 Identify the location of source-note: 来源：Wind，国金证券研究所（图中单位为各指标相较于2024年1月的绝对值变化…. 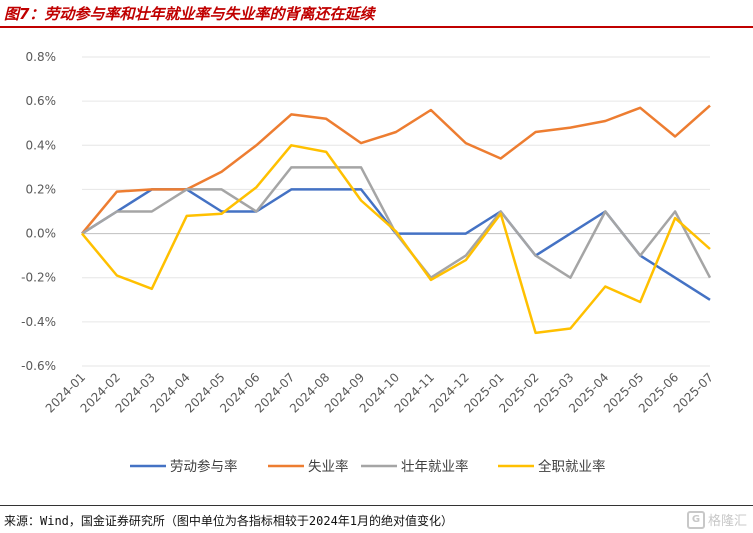
(229, 521).